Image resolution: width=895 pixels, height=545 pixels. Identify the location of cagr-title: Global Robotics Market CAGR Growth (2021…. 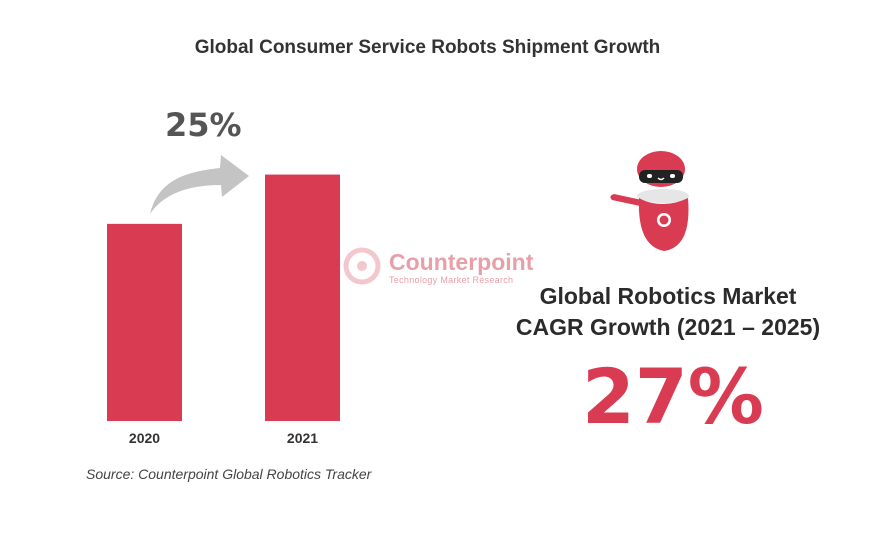
(668, 312).